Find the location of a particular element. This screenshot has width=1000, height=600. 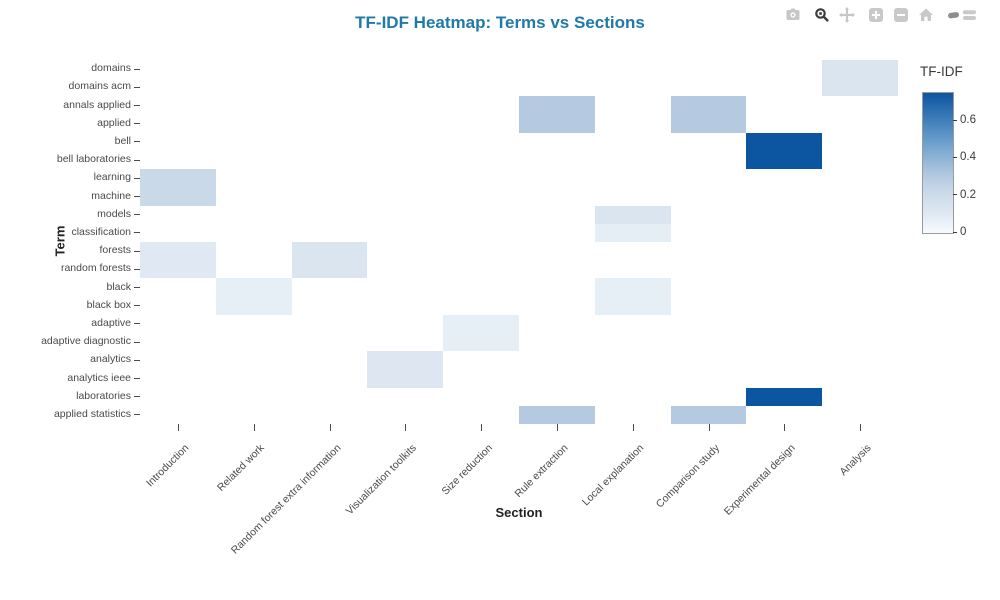

x-tick-label: Related work is located at coordinates (241, 468).